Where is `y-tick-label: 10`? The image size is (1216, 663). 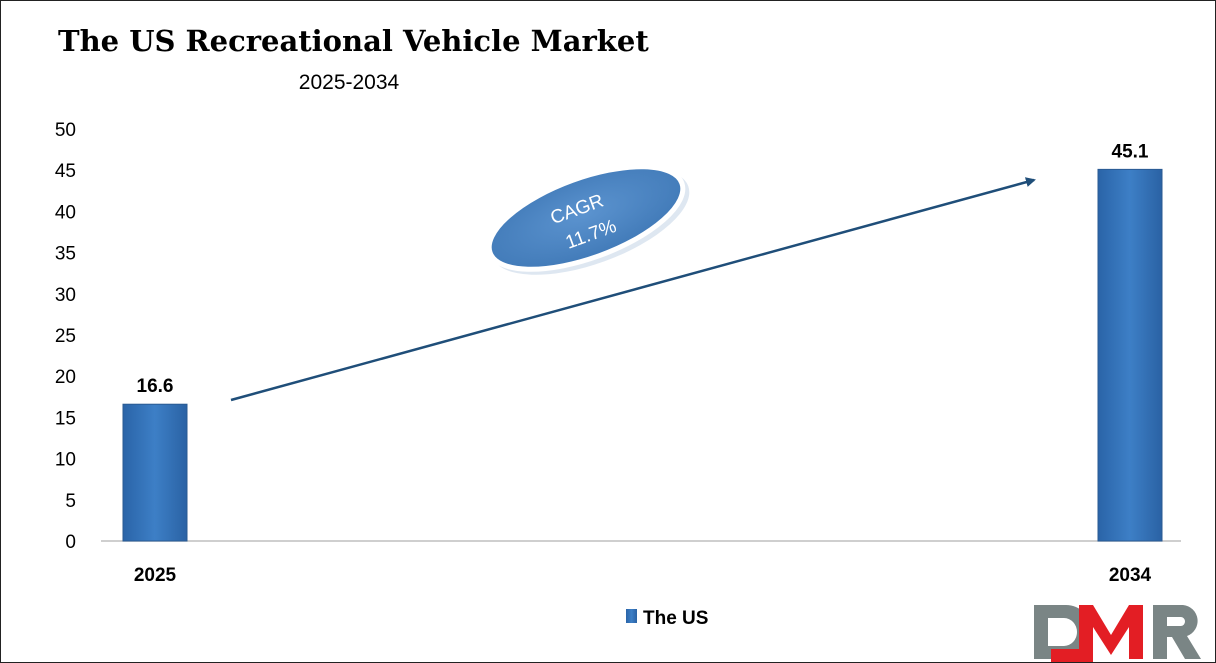 y-tick-label: 10 is located at coordinates (65, 460).